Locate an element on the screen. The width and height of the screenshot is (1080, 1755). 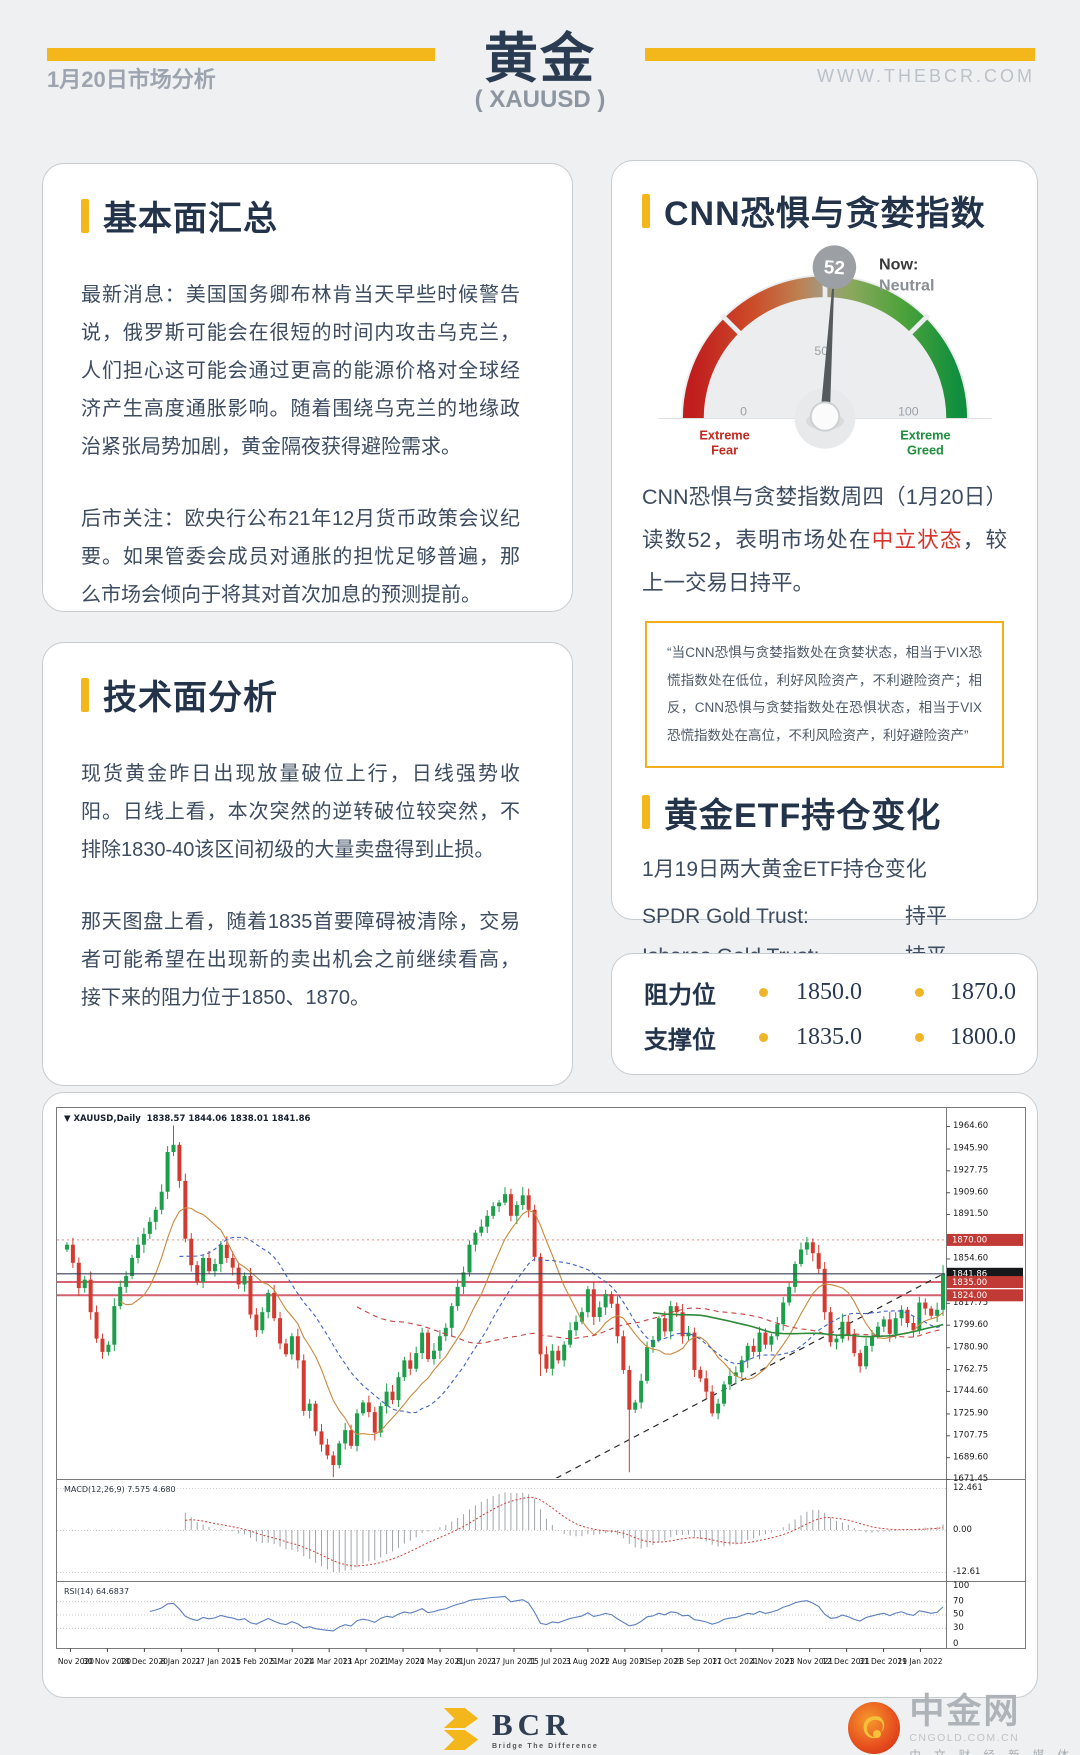
cnn-summary-post: ，较上一交易日持平。 is located at coordinates (824, 561).